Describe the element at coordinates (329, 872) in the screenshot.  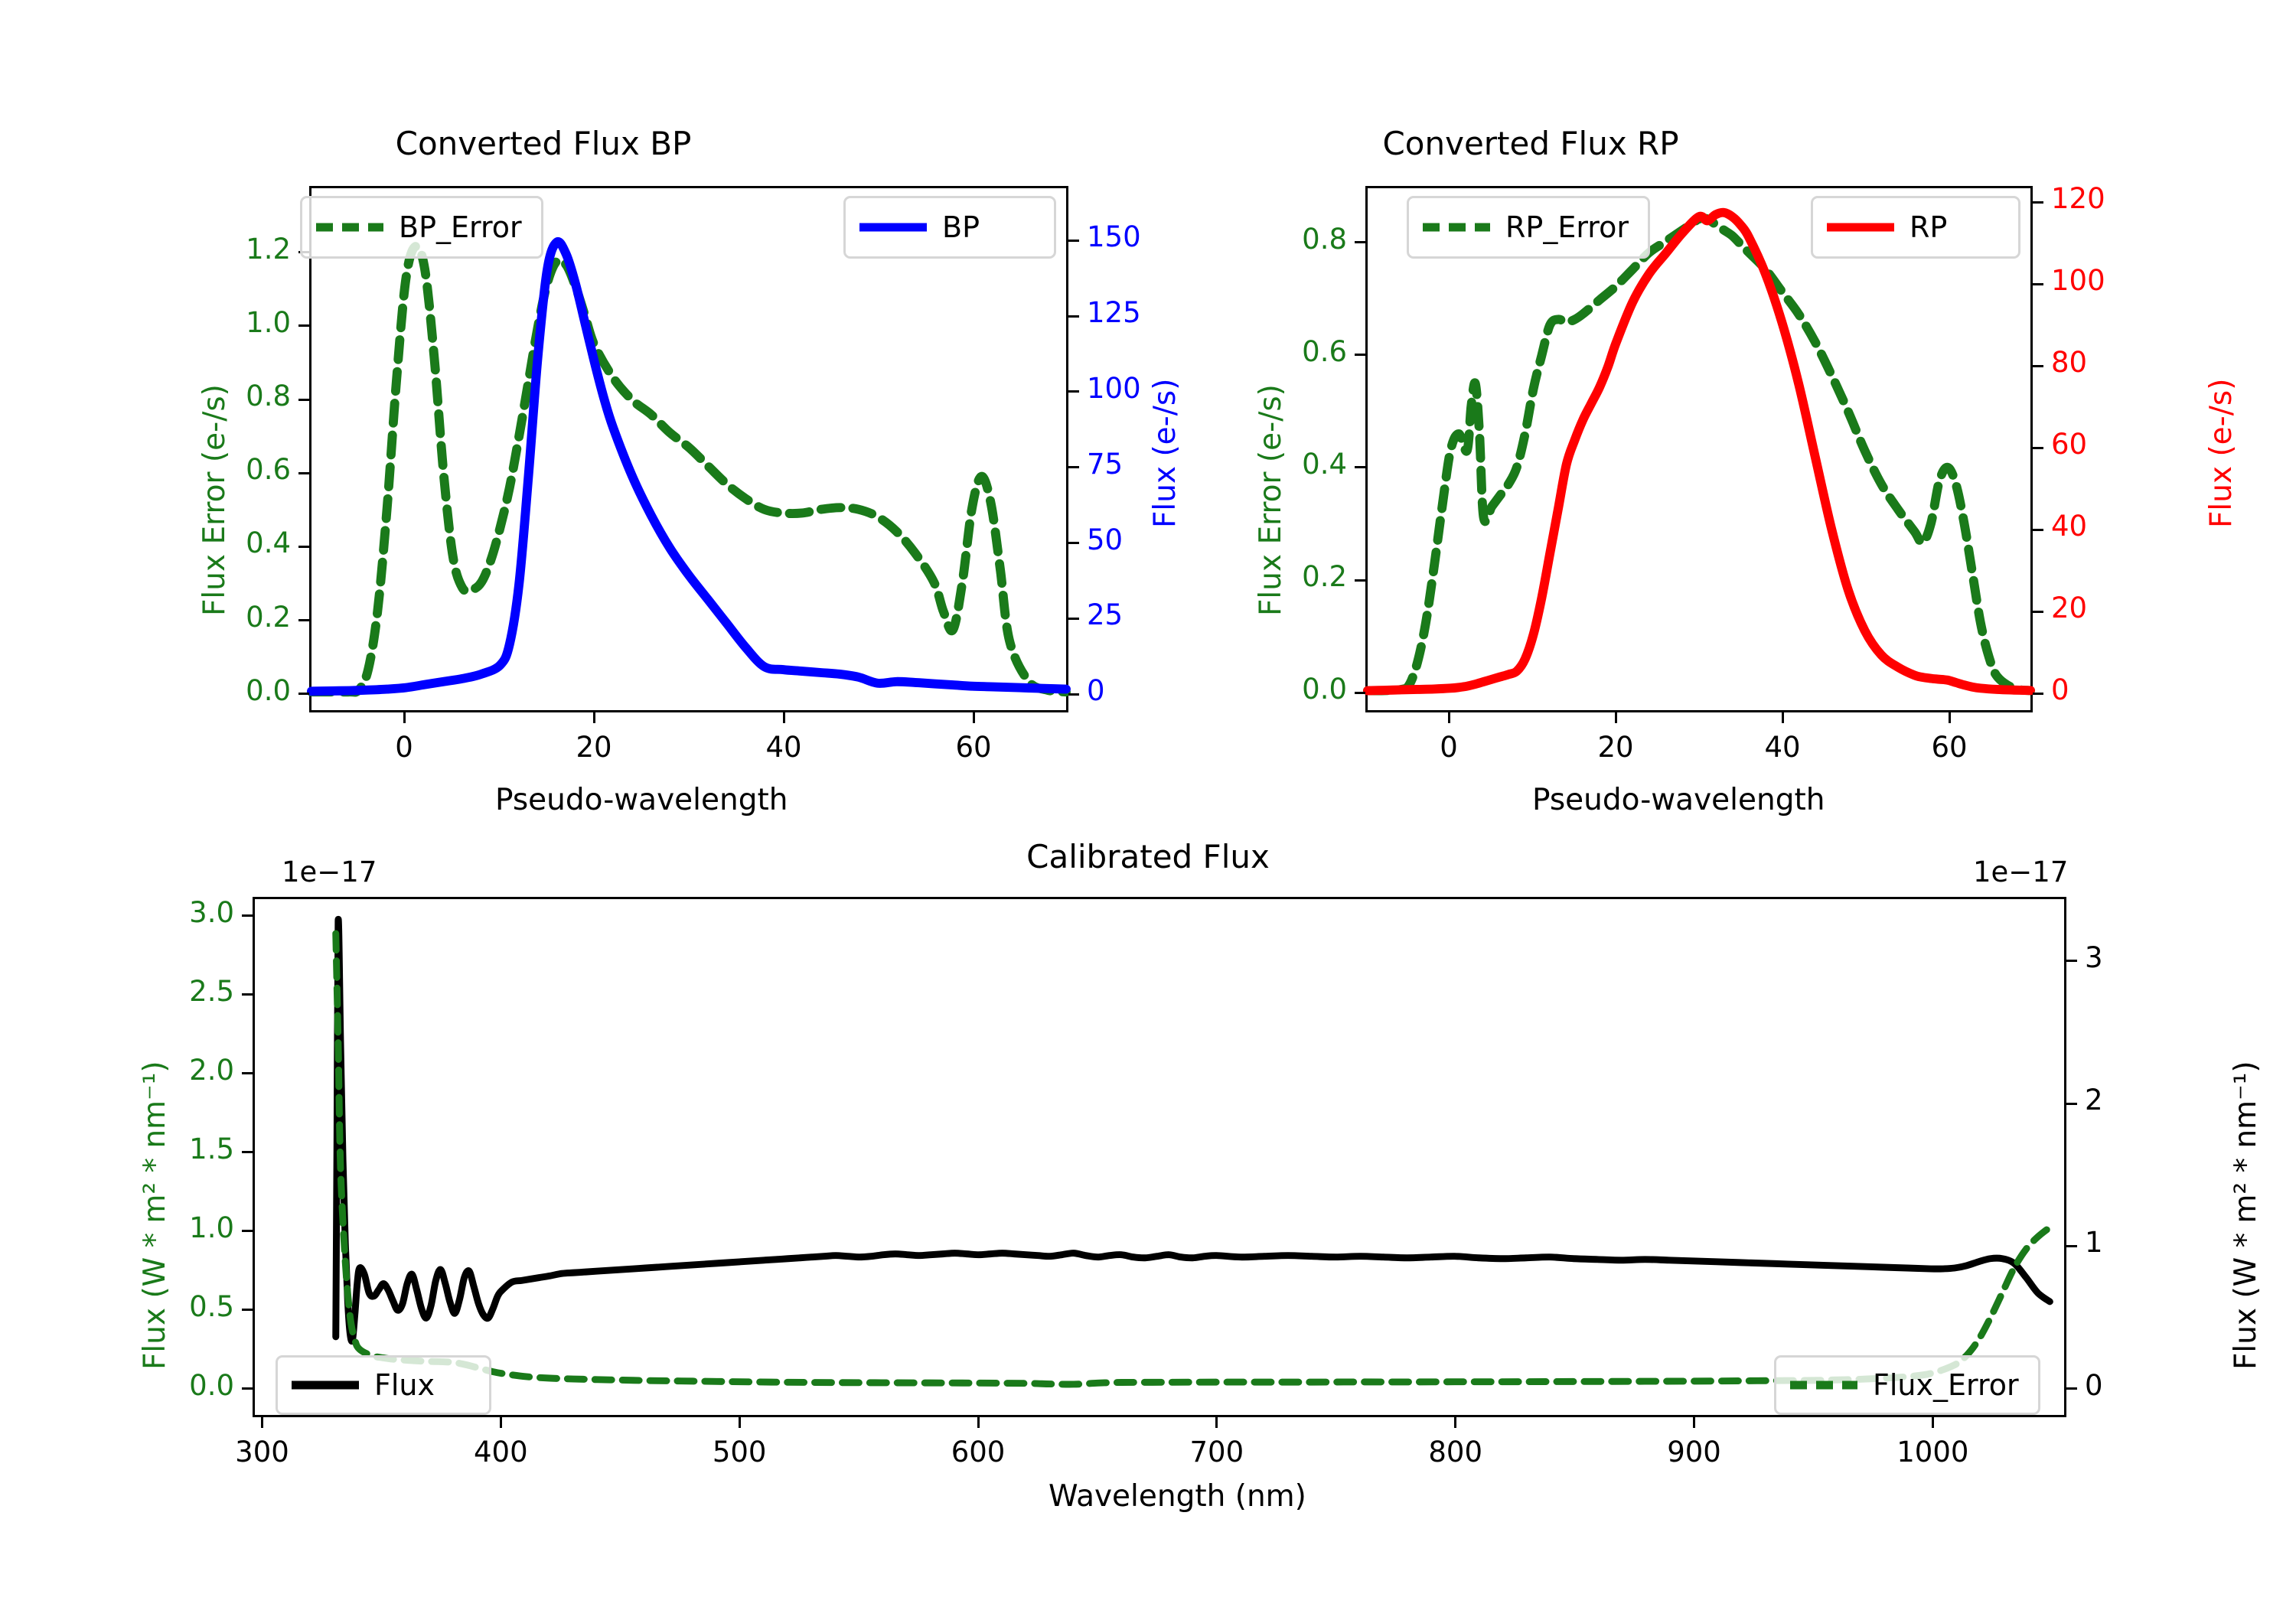
I see `cal-left-offset-text: 1e−17` at that location.